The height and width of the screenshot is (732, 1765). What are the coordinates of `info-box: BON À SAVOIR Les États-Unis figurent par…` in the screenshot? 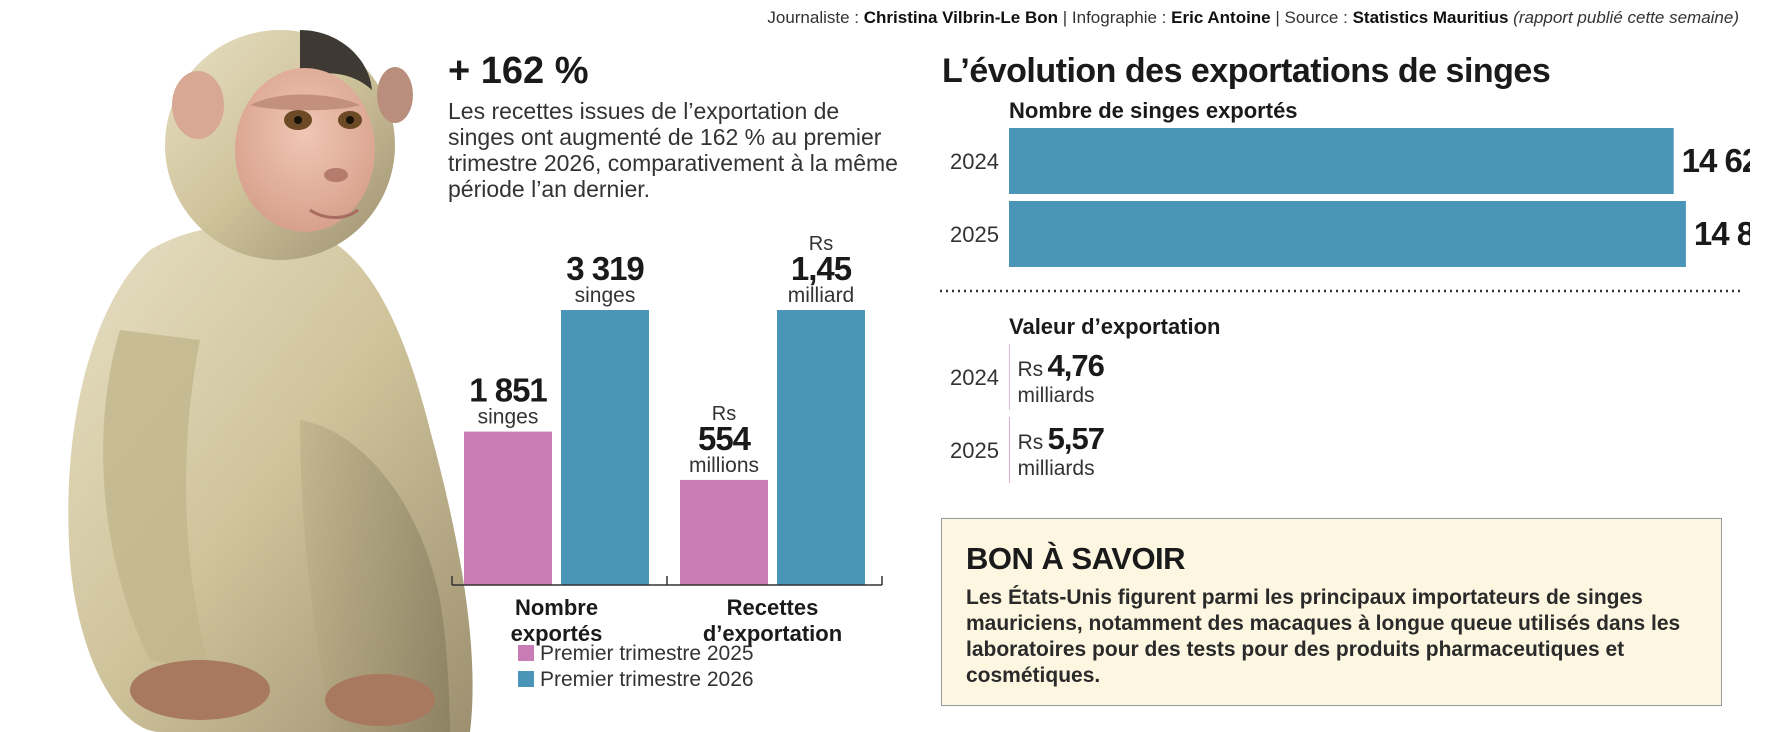 It's located at (1331, 612).